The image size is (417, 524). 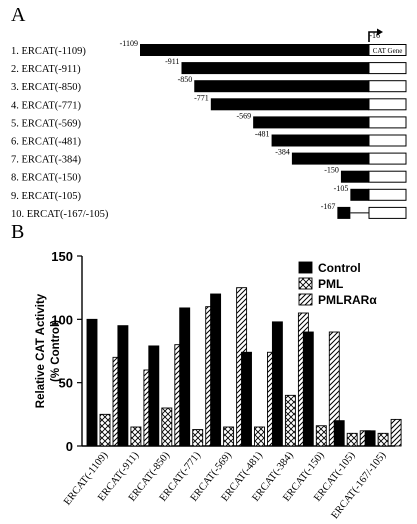 I want to click on construct-start-label: -384, so click(x=282, y=152).